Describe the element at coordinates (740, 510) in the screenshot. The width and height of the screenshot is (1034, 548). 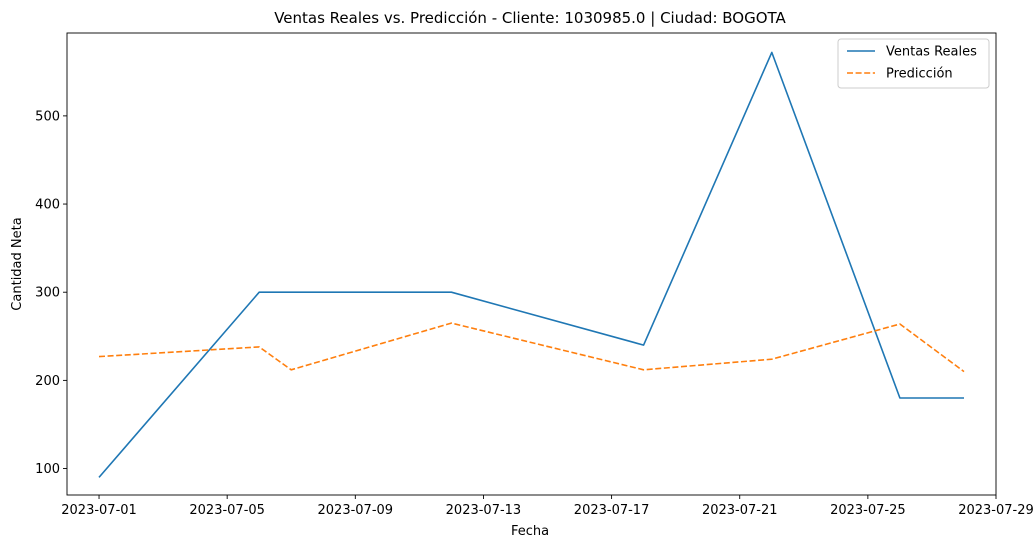
I see `x-tick-label: 2023-07-21` at that location.